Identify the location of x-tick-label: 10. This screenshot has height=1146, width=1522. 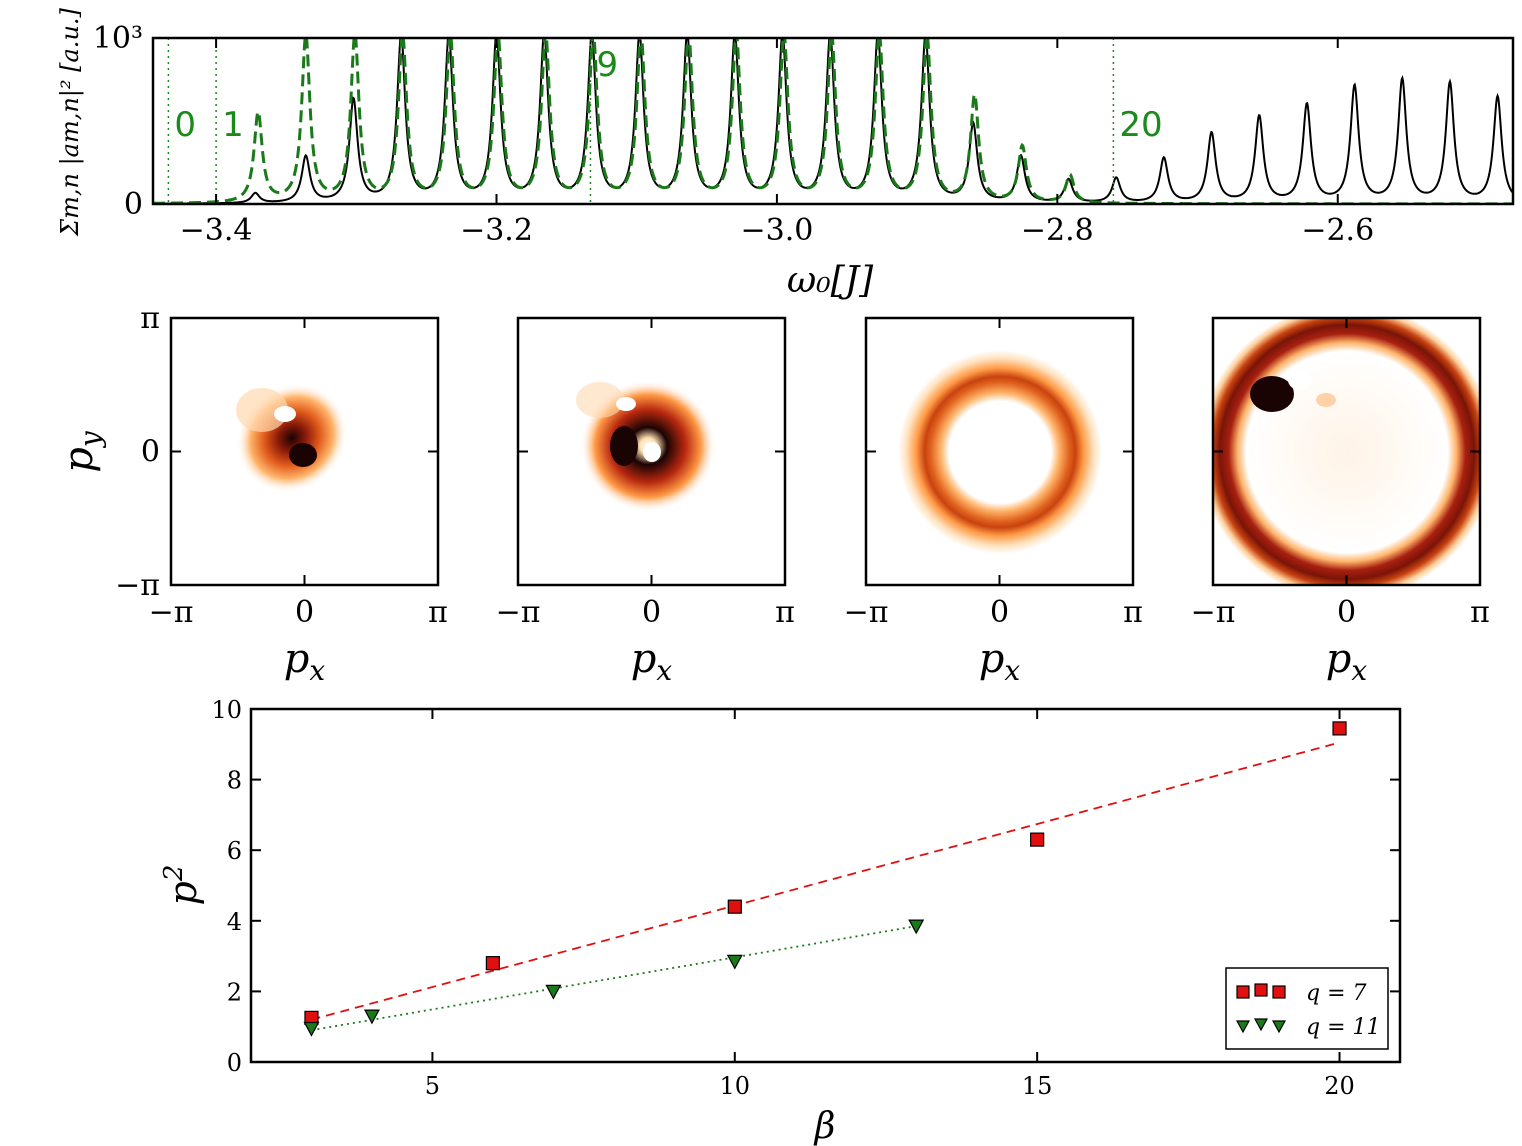
(735, 1086).